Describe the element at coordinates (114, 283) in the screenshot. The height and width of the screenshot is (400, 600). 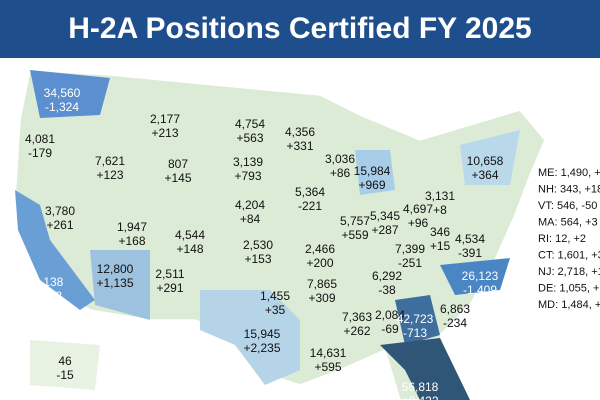
I see `state-change: +1,135` at that location.